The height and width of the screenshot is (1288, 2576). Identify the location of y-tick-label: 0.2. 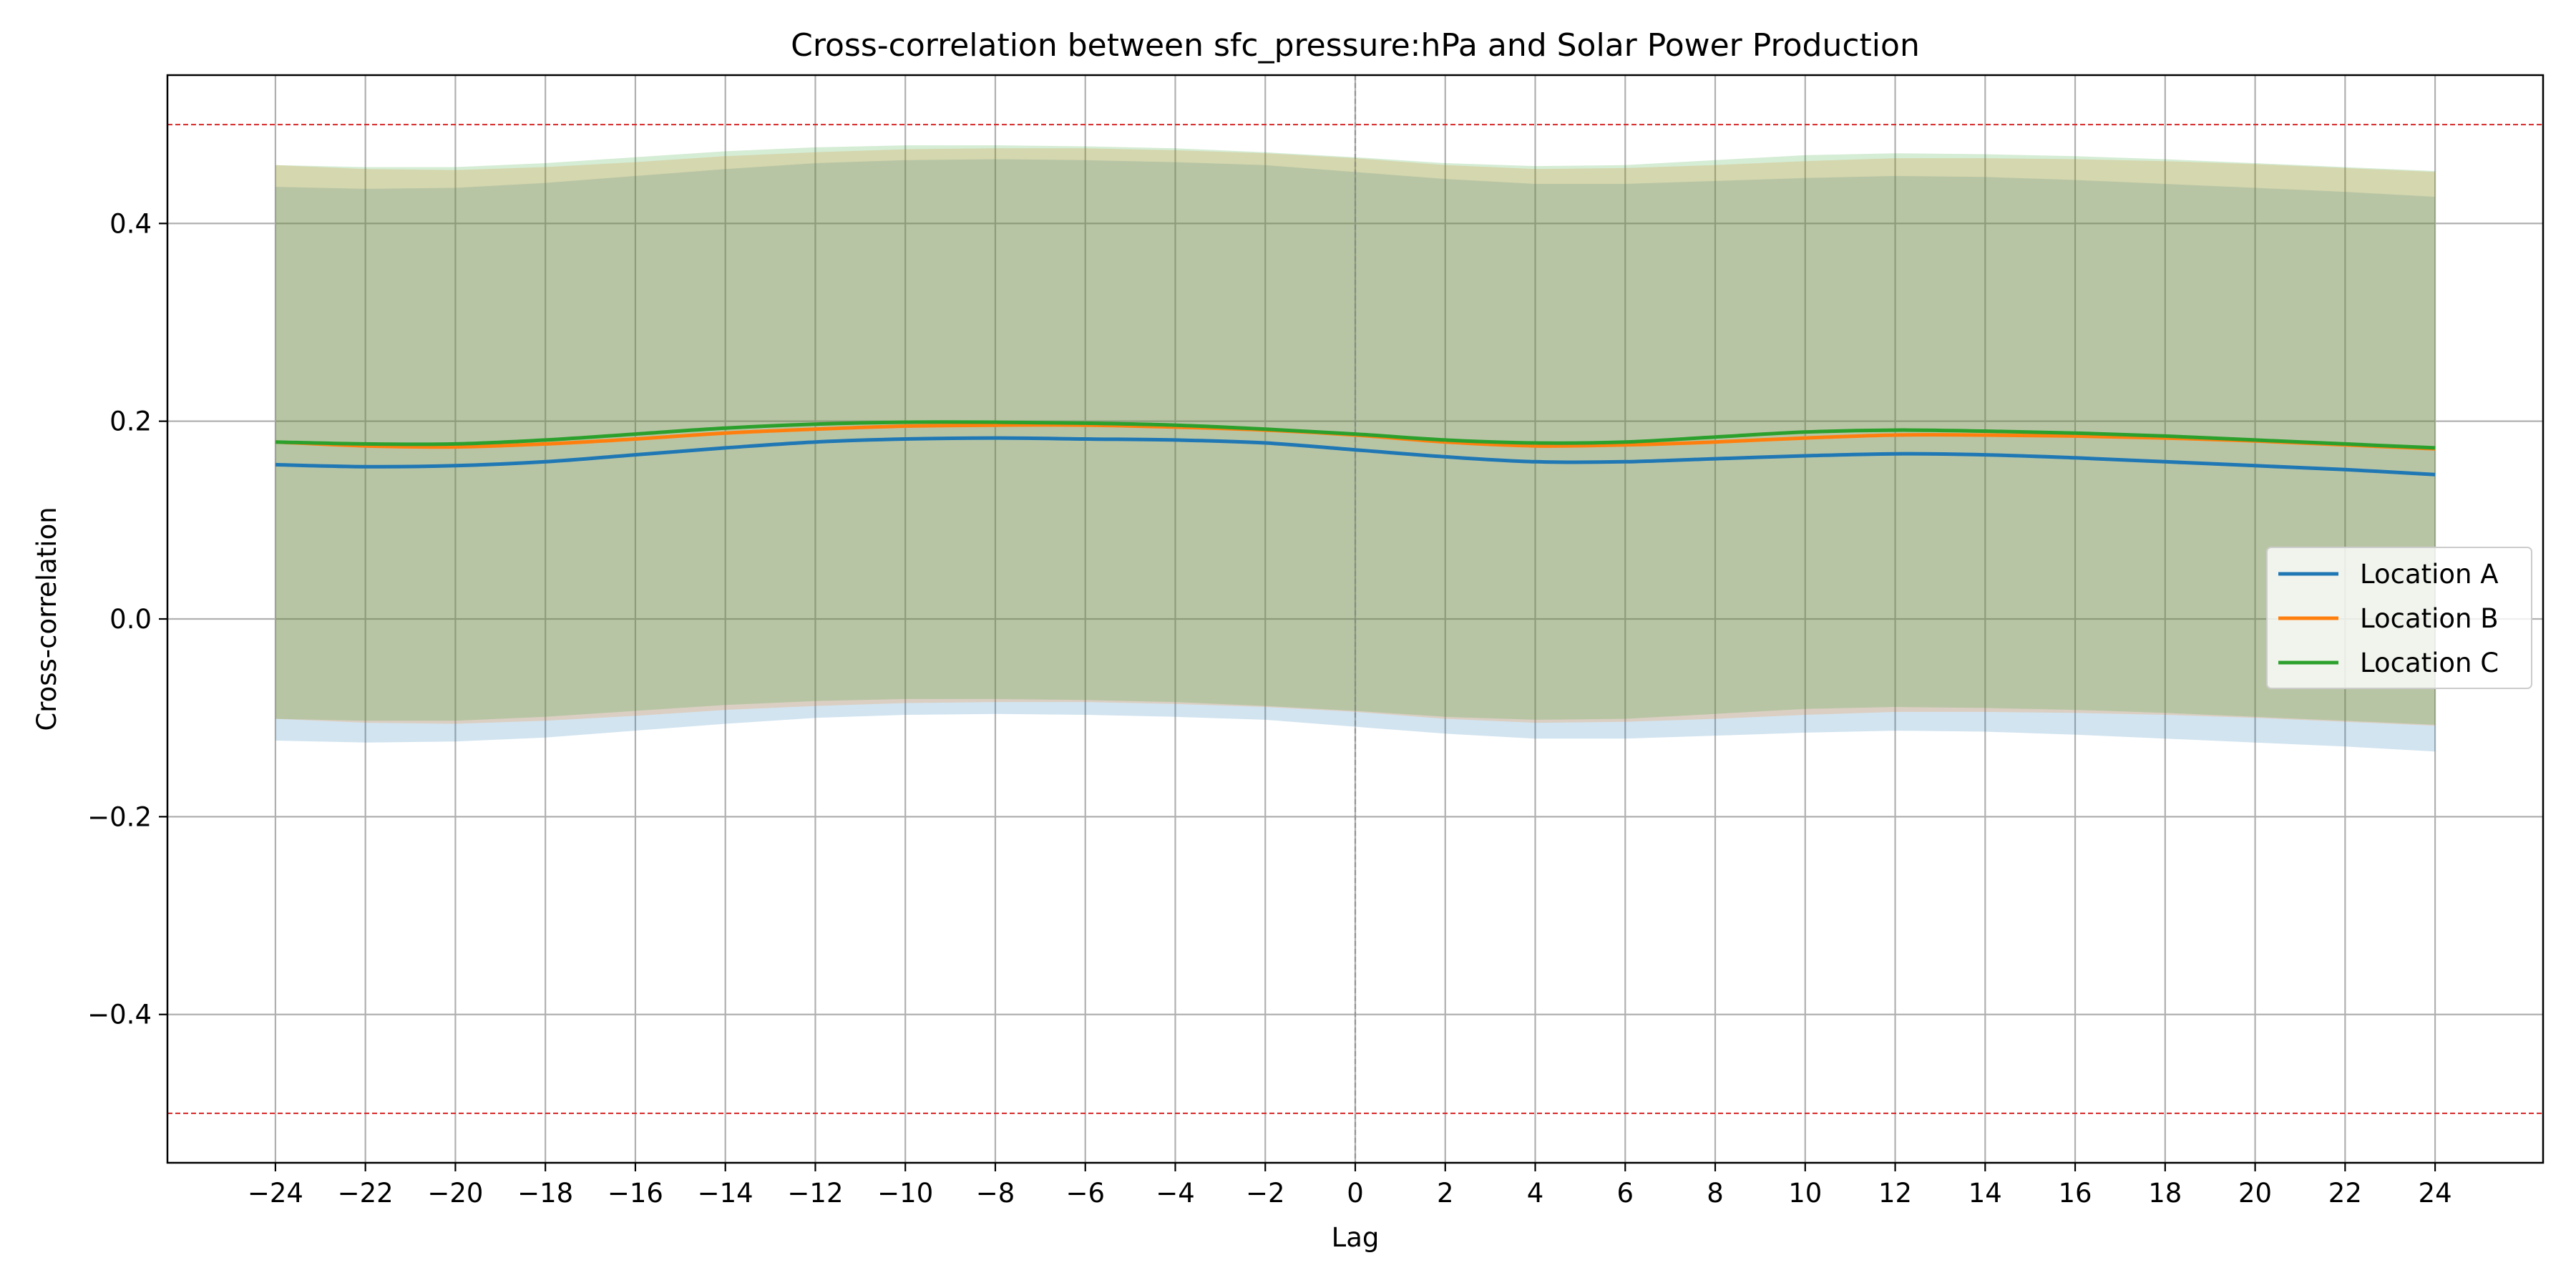
(130, 421).